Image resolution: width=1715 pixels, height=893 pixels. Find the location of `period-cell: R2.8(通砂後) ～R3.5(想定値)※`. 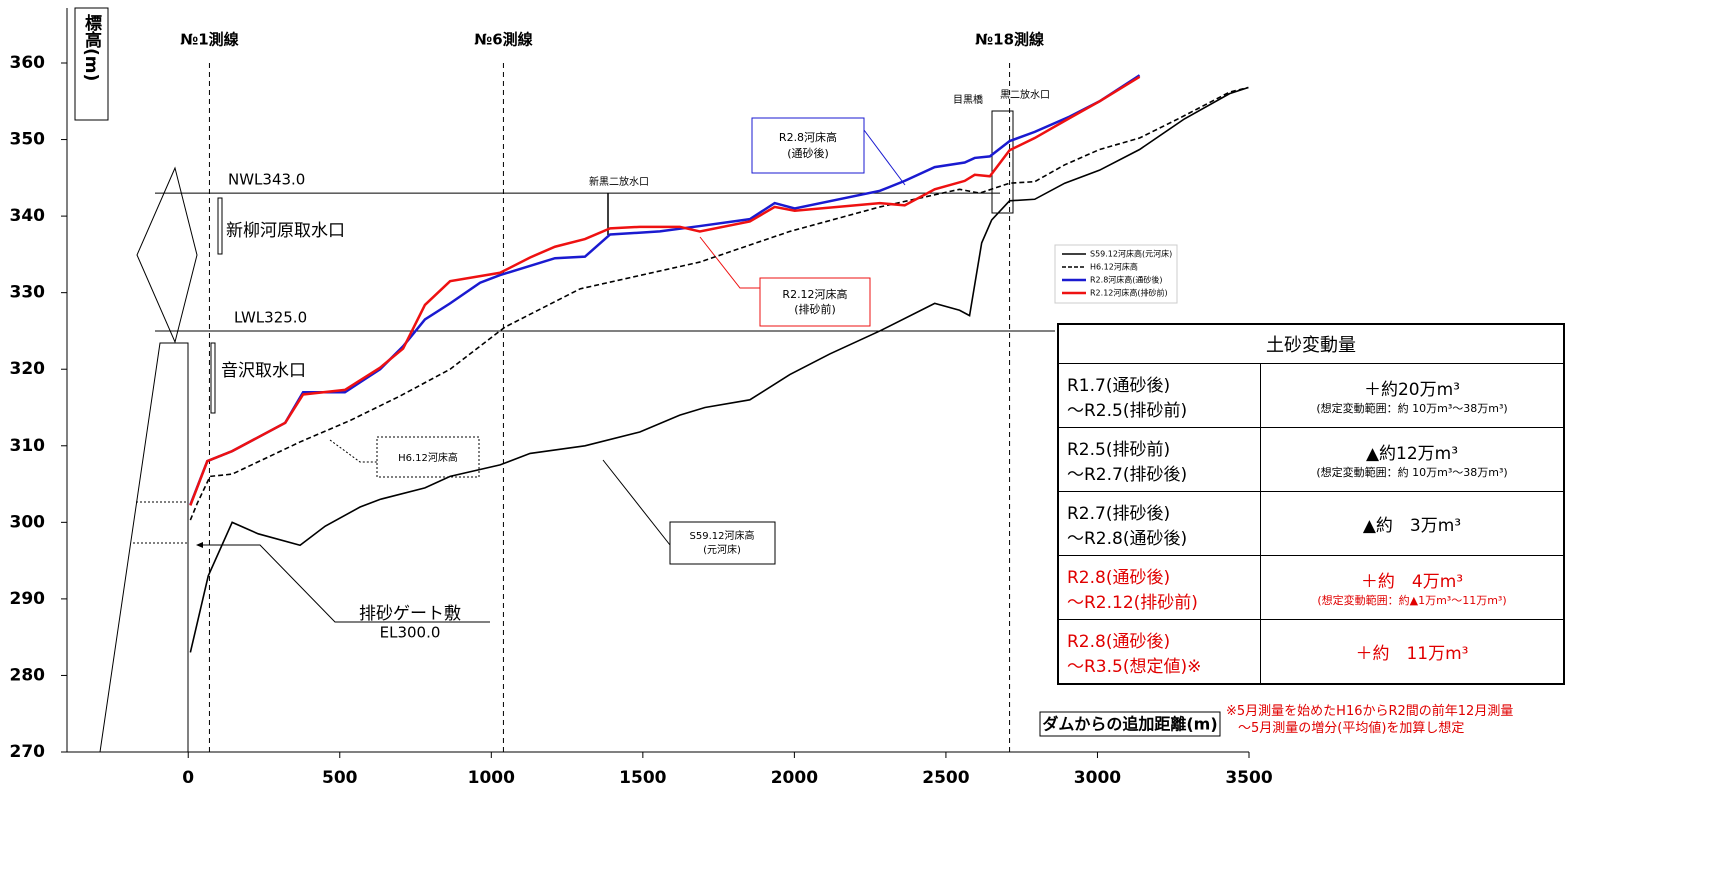

period-cell: R2.8(通砂後) ～R3.5(想定値)※ is located at coordinates (1159, 652).